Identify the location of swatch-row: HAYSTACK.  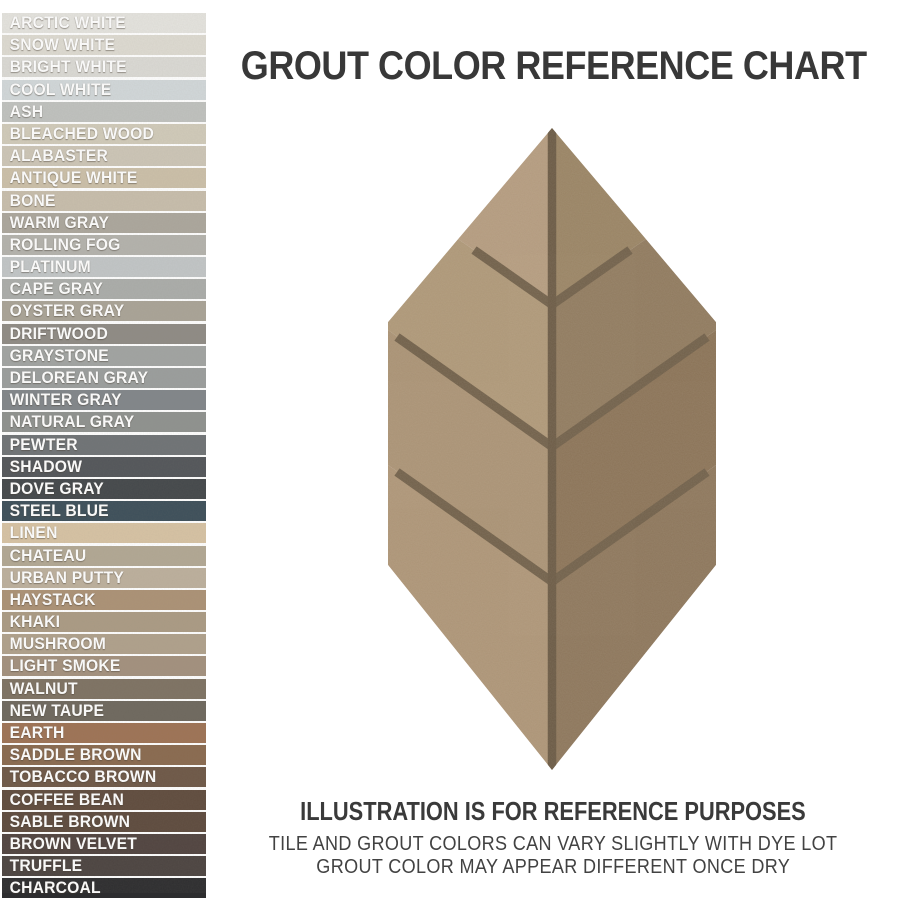
(104, 599).